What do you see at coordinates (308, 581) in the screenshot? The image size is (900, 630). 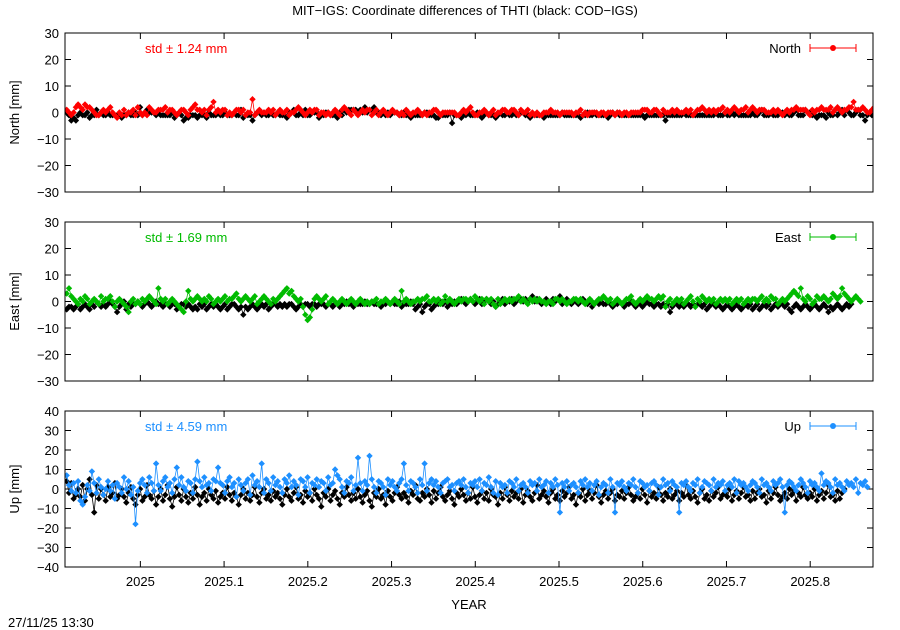 I see `x-tick-label: 2025.2` at bounding box center [308, 581].